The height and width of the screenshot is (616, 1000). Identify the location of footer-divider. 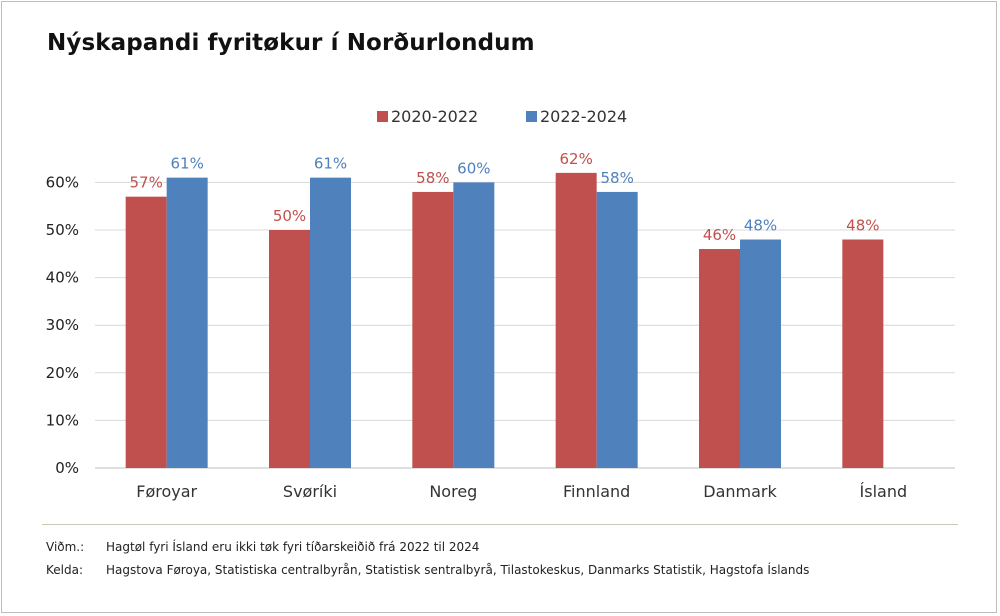
(500, 524).